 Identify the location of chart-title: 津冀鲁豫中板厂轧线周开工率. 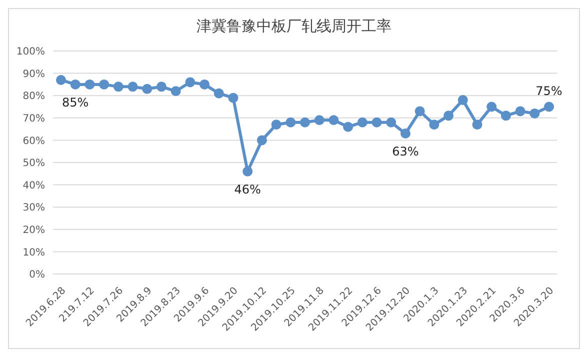
(294, 26).